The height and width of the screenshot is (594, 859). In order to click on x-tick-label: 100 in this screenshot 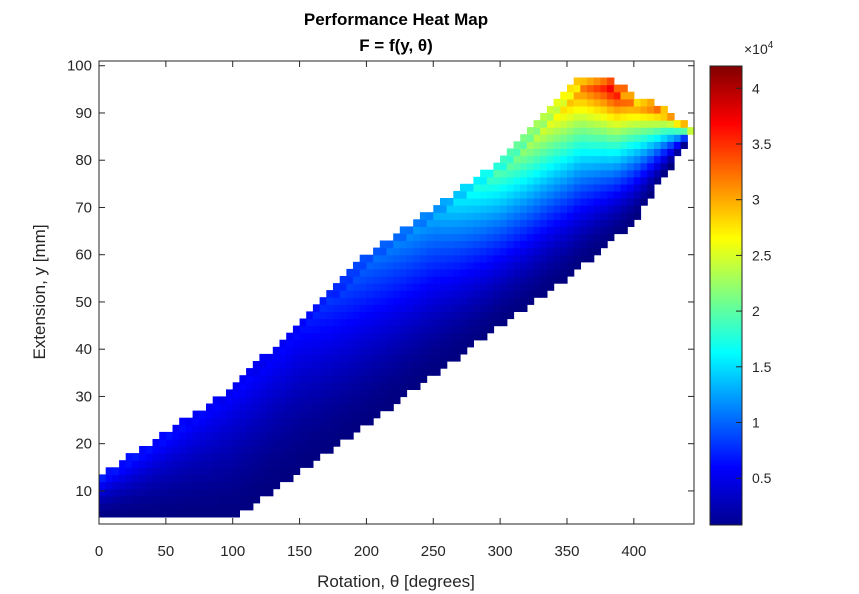, I will do `click(232, 551)`.